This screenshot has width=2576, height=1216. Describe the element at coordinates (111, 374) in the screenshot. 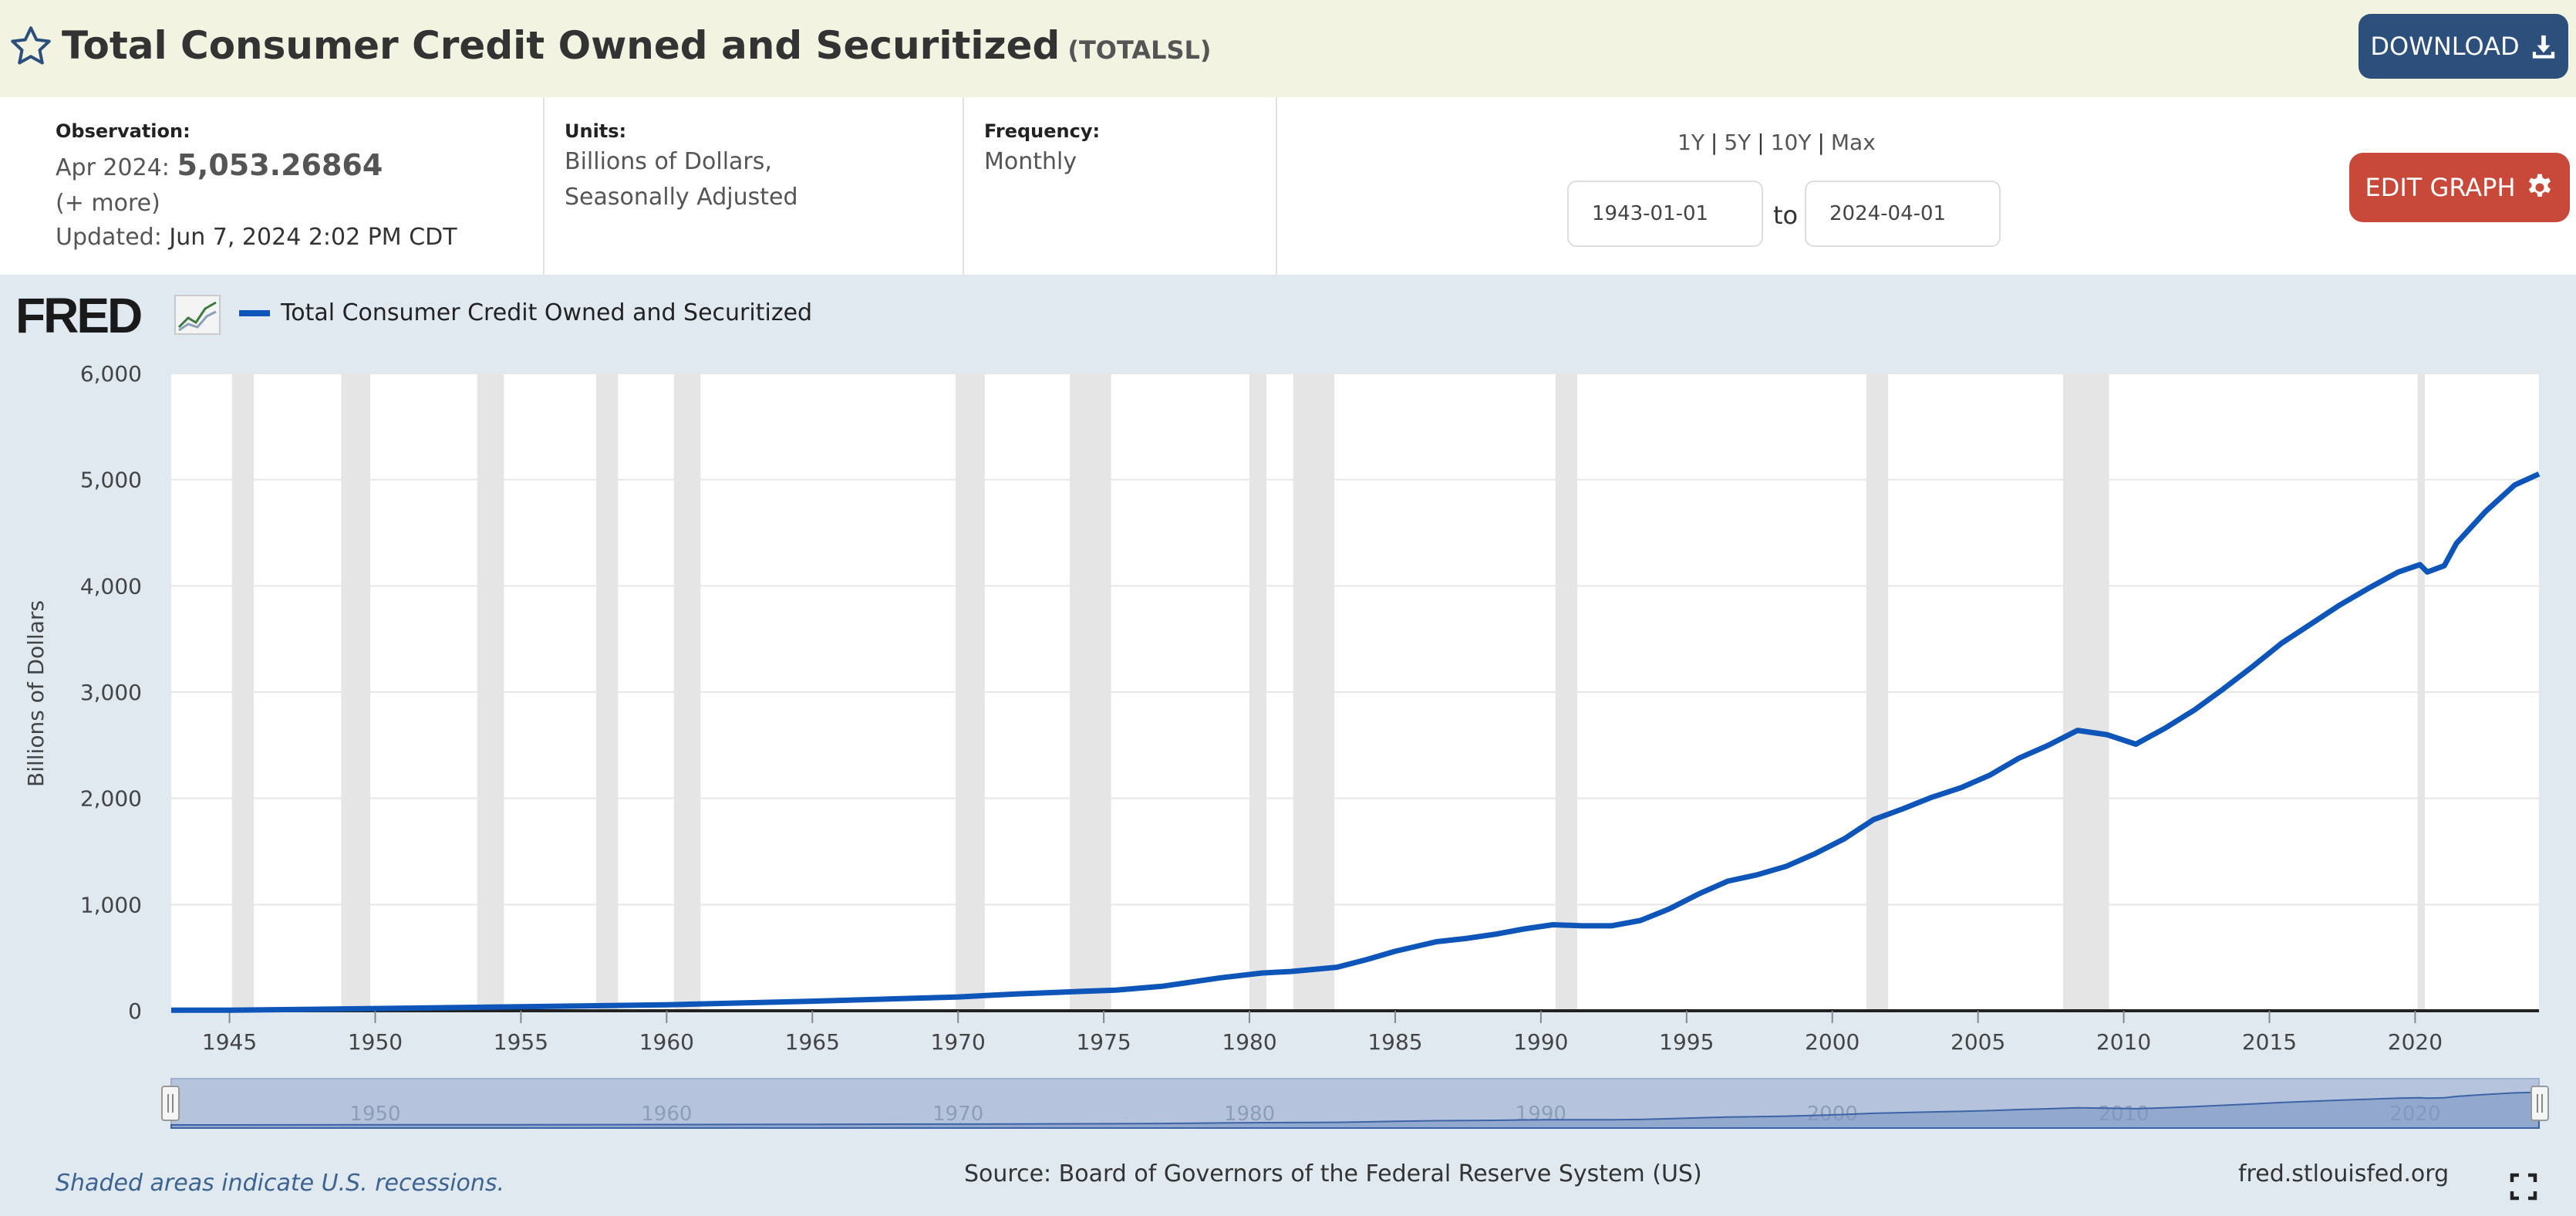

I see `y-tick-label: 6,000` at that location.